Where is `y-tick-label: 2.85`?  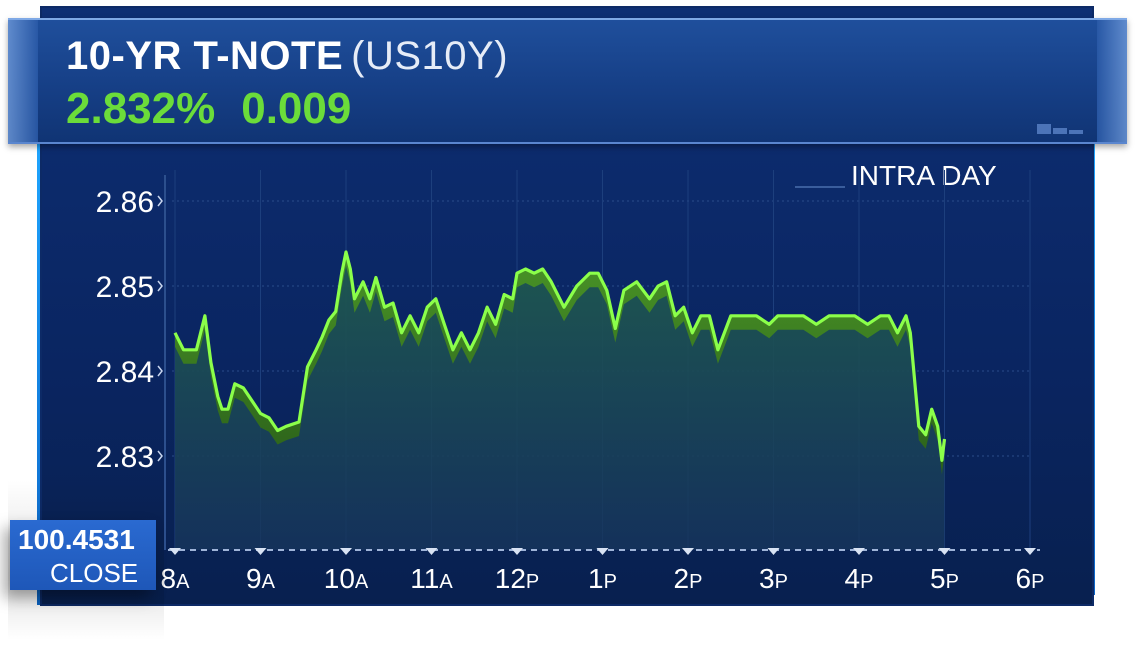 y-tick-label: 2.85 is located at coordinates (125, 287).